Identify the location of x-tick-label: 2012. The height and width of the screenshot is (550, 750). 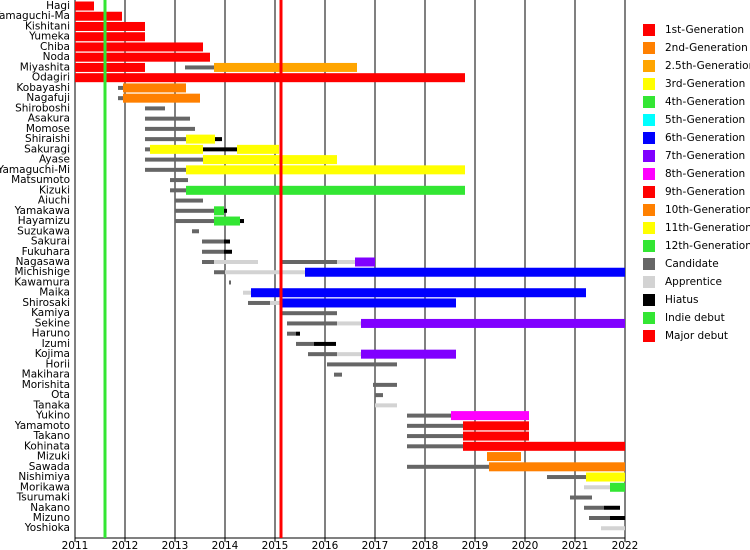
(125, 545).